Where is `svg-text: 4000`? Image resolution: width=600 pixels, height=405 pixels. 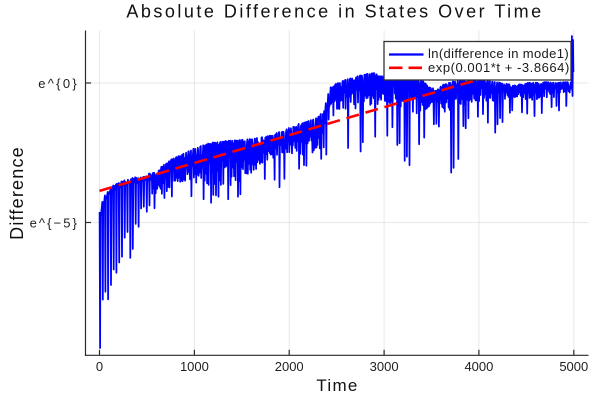 svg-text: 4000 is located at coordinates (478, 366).